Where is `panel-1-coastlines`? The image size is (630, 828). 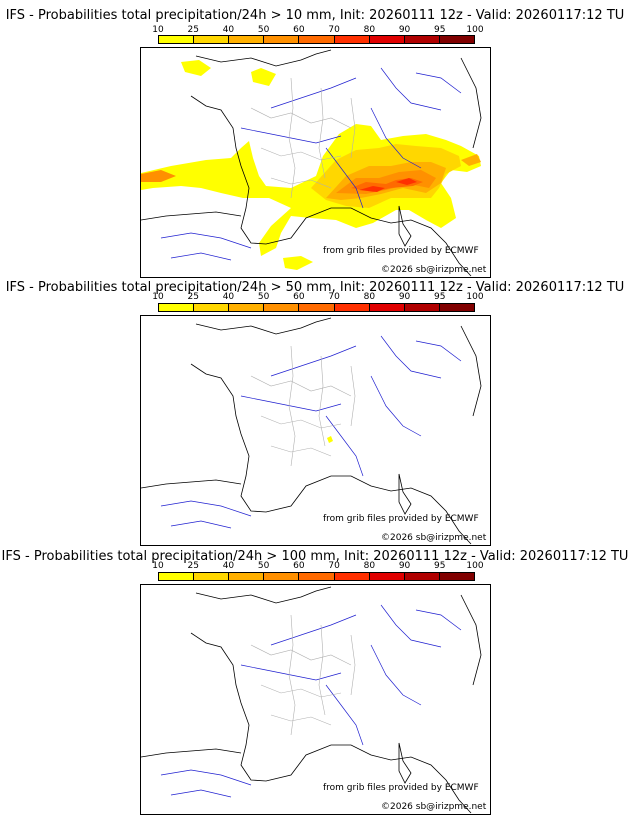 panel-1-coastlines is located at coordinates (311, 163).